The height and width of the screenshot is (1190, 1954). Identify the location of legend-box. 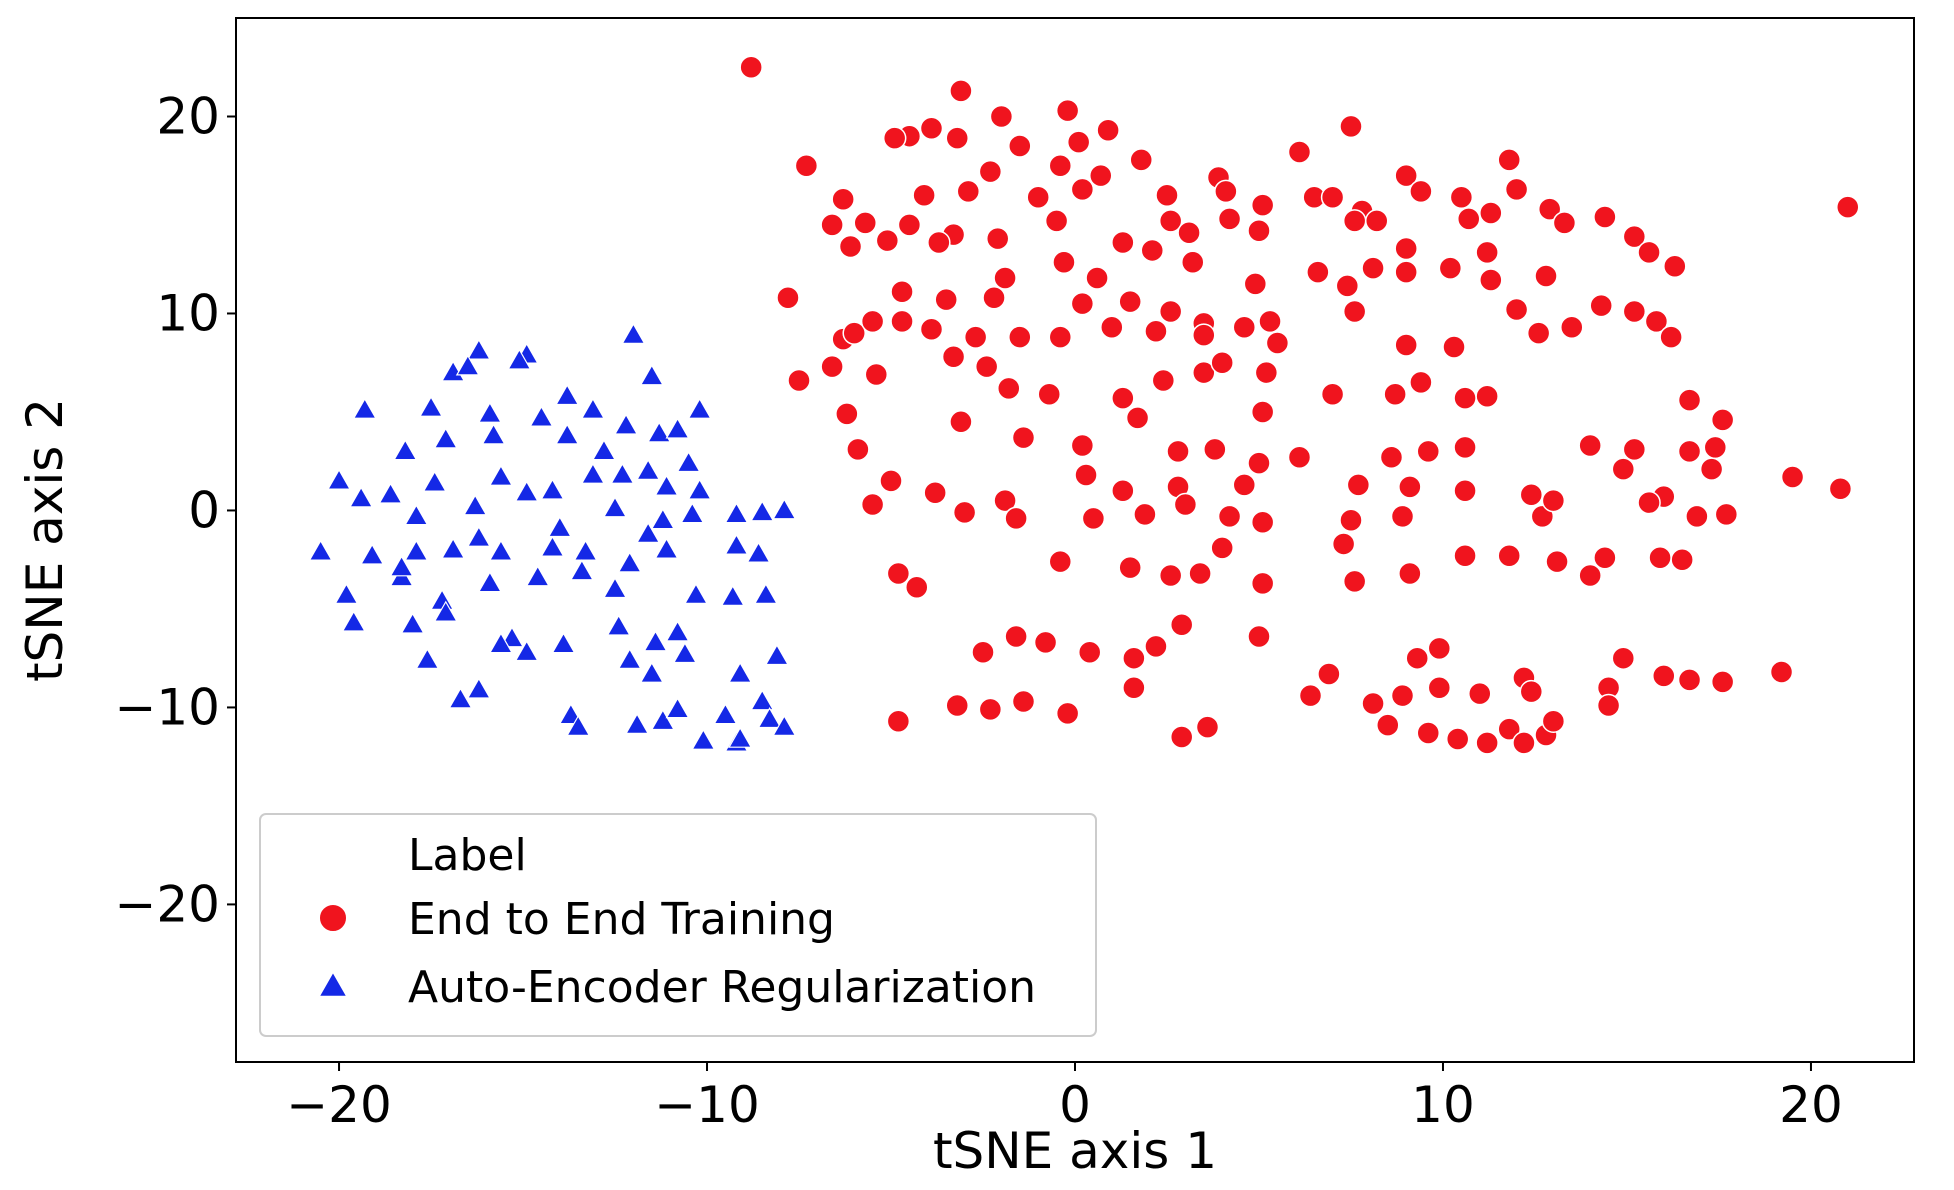
(678, 925).